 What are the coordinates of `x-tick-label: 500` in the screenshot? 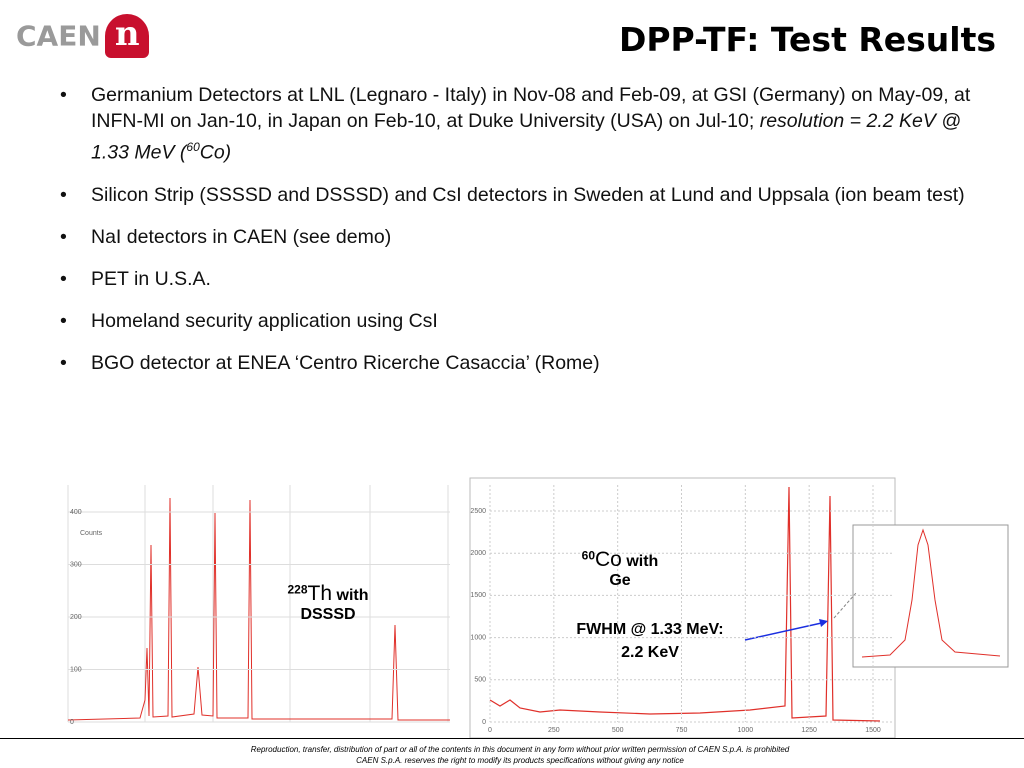 It's located at (618, 730).